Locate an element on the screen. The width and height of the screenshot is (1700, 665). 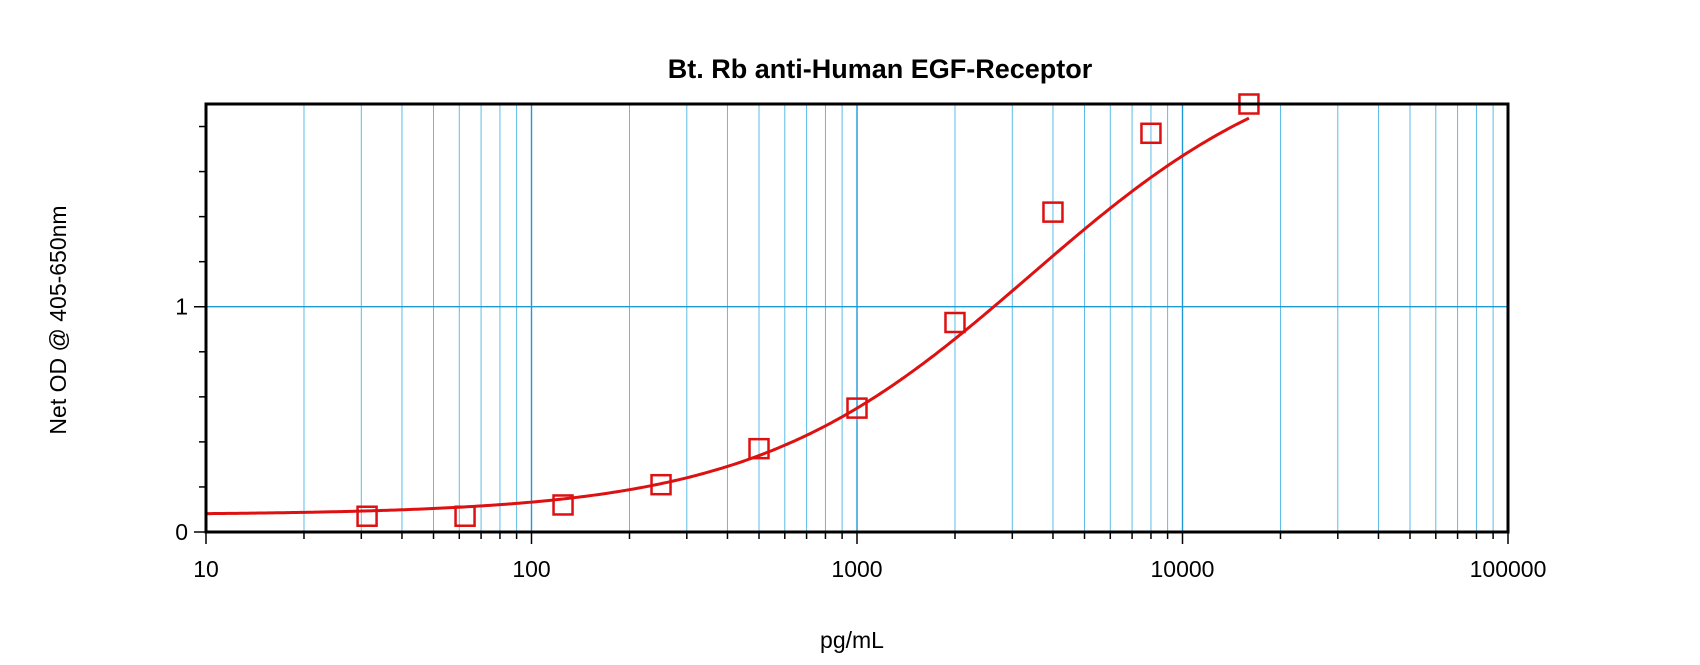
chart-title: Bt. Rb anti-Human EGF-Receptor is located at coordinates (880, 69).